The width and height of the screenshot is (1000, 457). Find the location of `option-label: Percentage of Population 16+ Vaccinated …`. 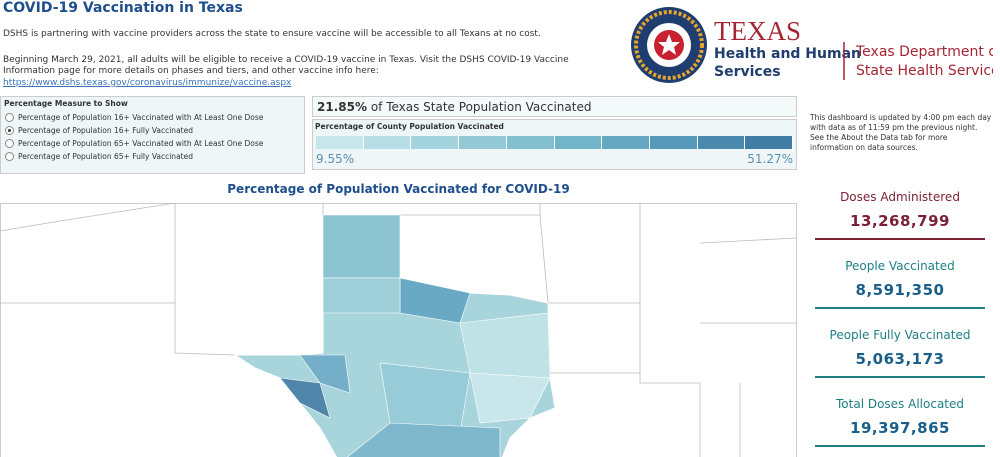

option-label: Percentage of Population 16+ Vaccinated … is located at coordinates (141, 117).